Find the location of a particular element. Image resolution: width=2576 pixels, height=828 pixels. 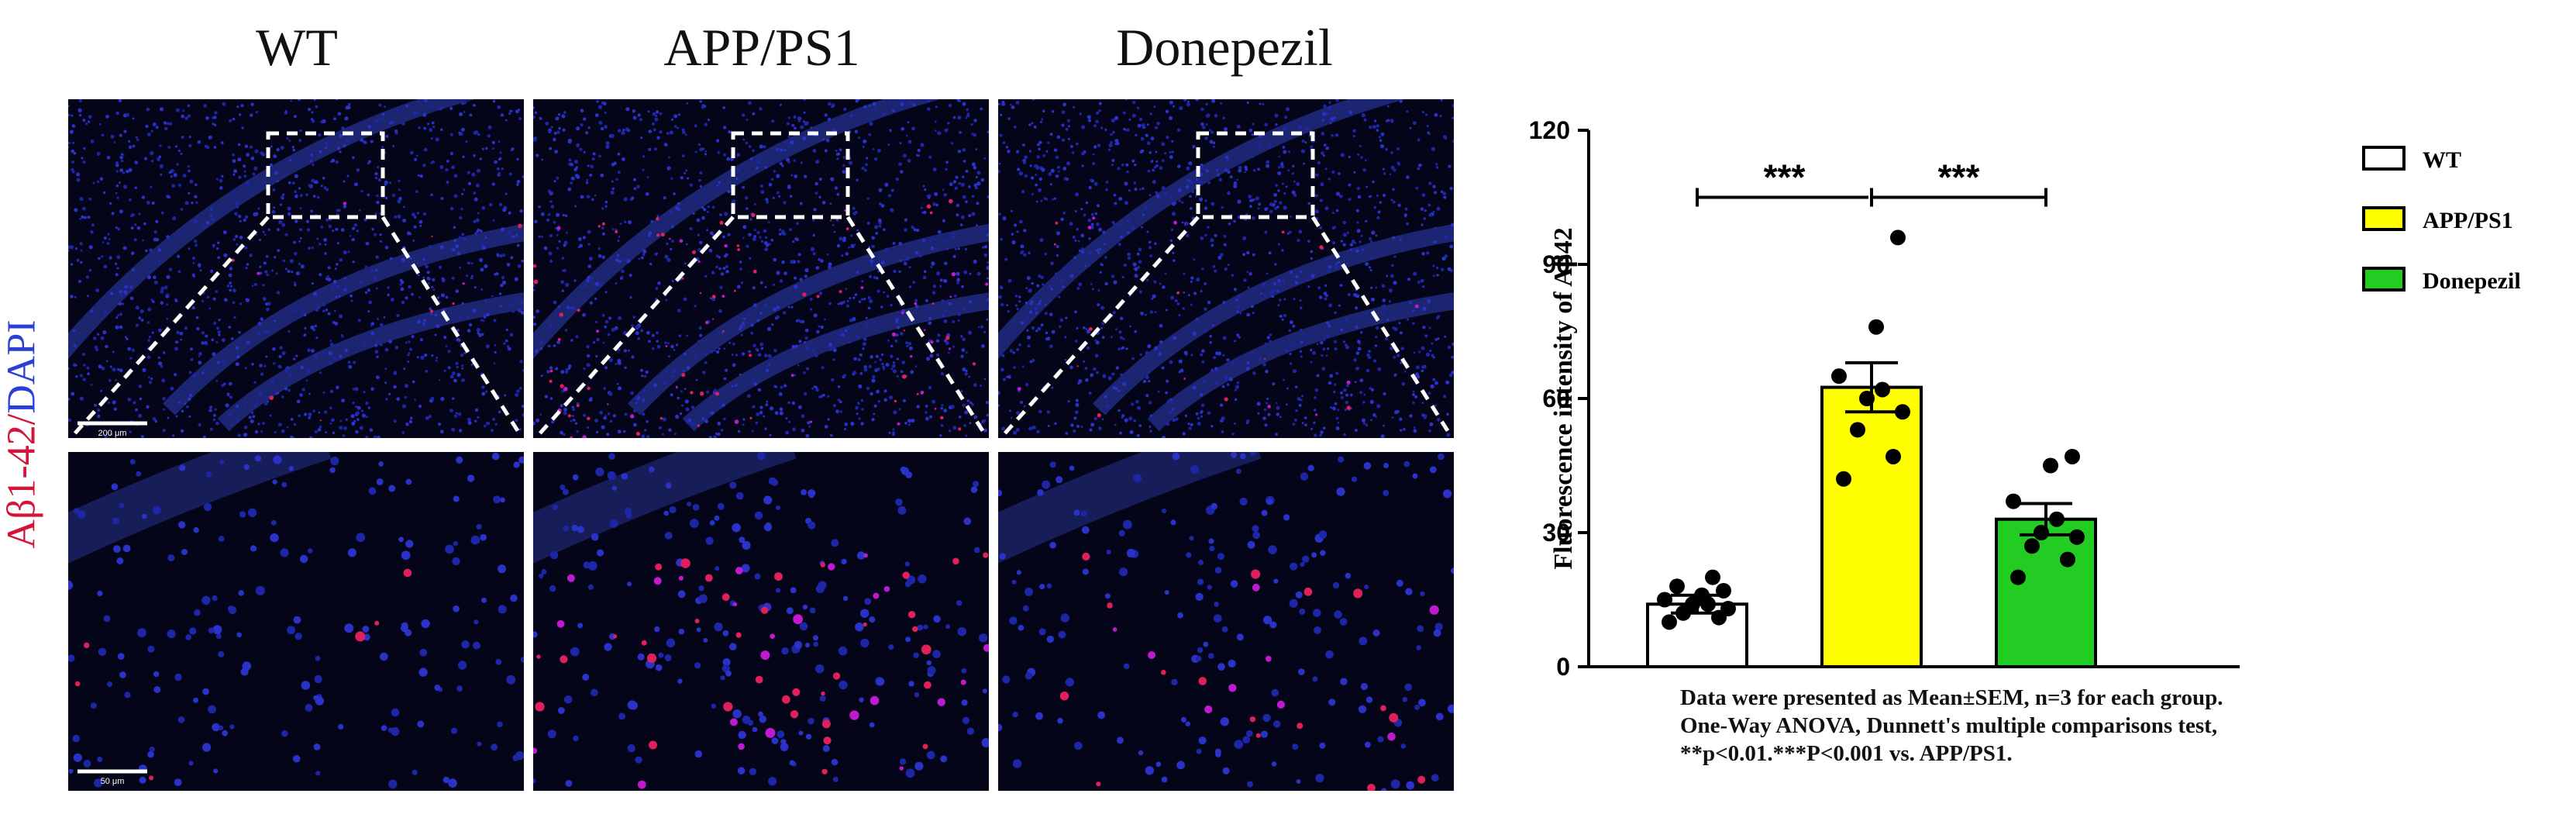

y-tick-label: 90 is located at coordinates (1556, 264).